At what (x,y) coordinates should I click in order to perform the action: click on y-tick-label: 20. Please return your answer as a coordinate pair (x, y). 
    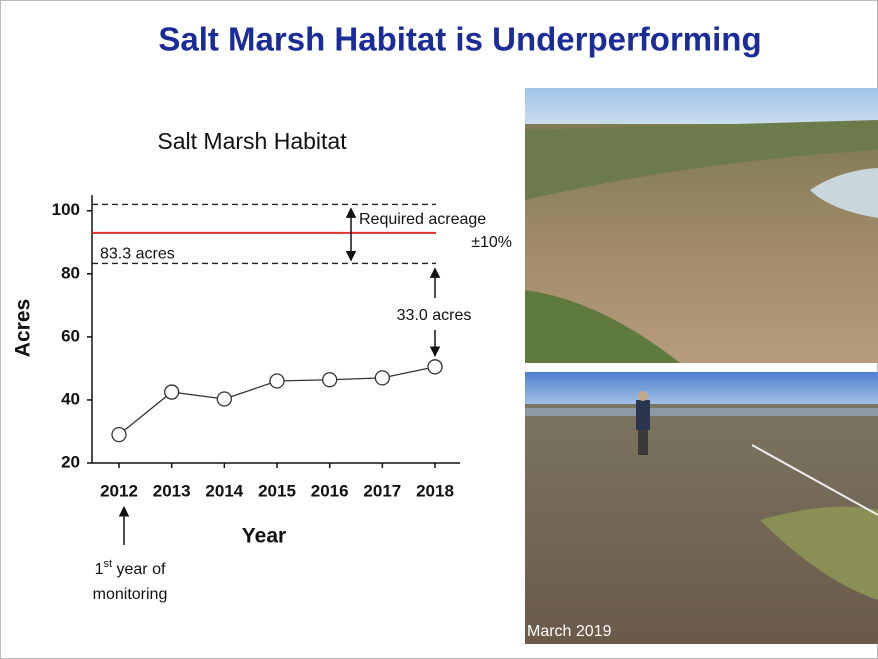
    Looking at the image, I should click on (70, 461).